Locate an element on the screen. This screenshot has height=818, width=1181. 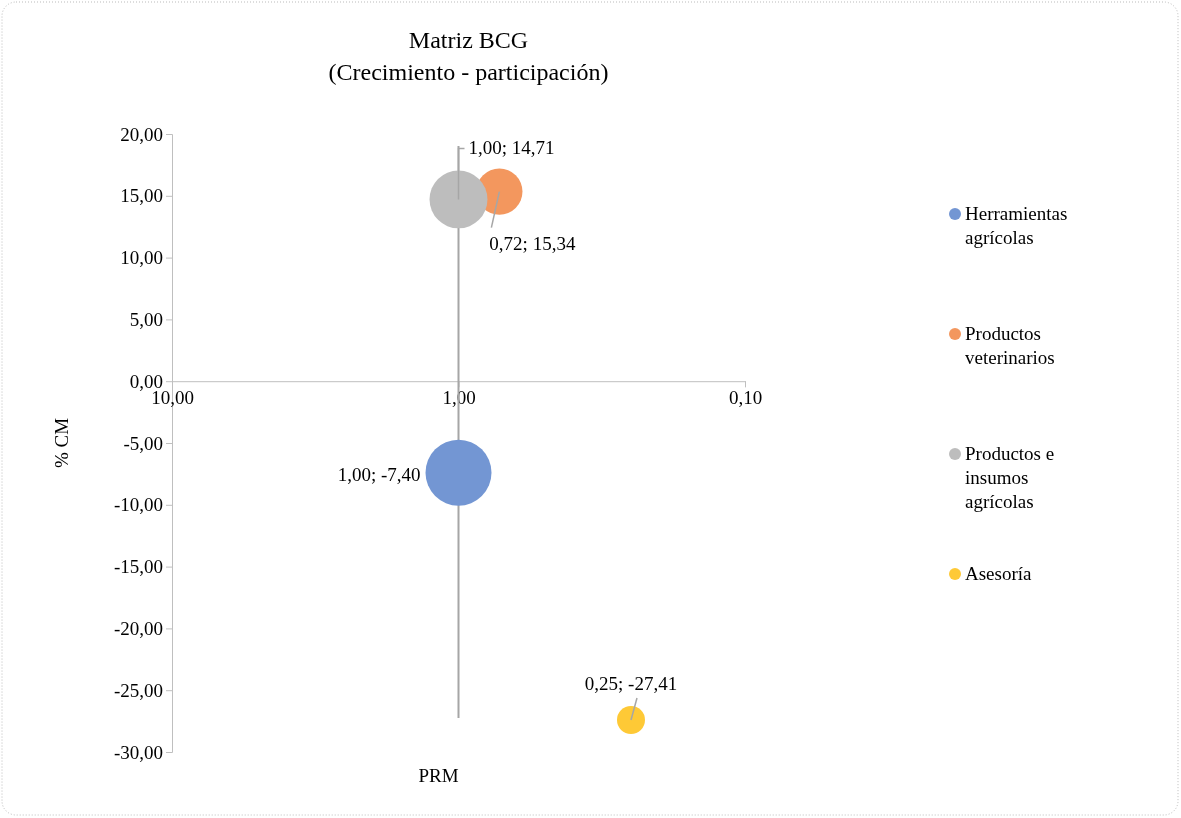
y-tick-label: -30,00 is located at coordinates (138, 752).